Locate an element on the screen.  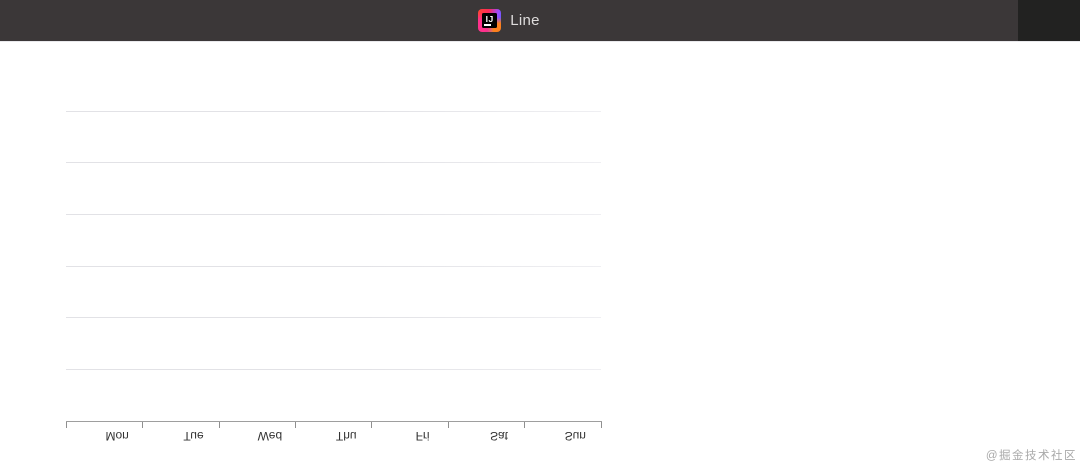
x-axis-label-wed: Wed is located at coordinates (270, 436).